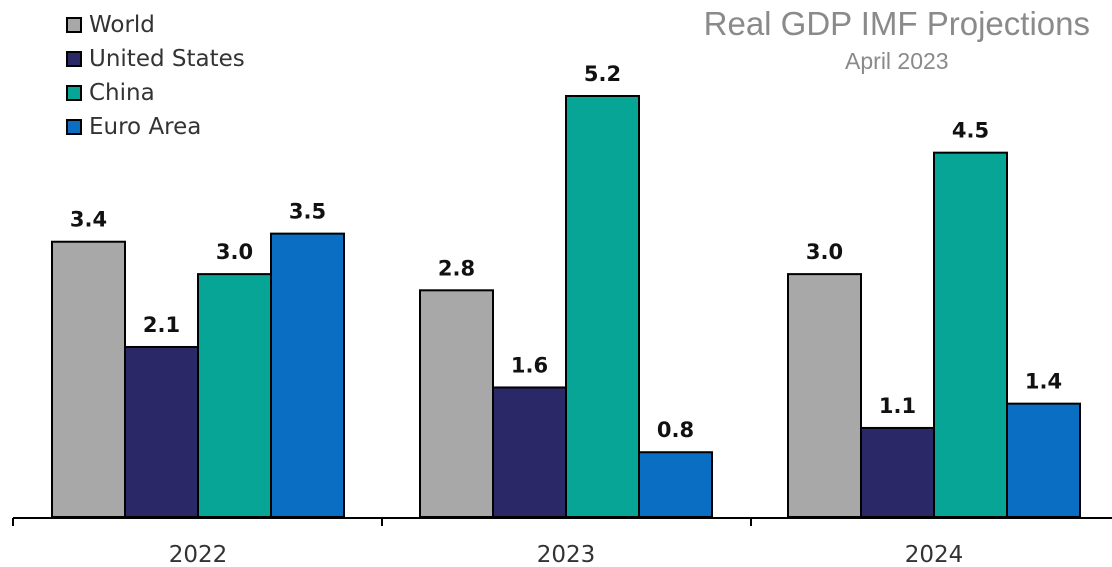 The image size is (1112, 567). Describe the element at coordinates (1043, 460) in the screenshot. I see `bar-euro-area-2024` at that location.